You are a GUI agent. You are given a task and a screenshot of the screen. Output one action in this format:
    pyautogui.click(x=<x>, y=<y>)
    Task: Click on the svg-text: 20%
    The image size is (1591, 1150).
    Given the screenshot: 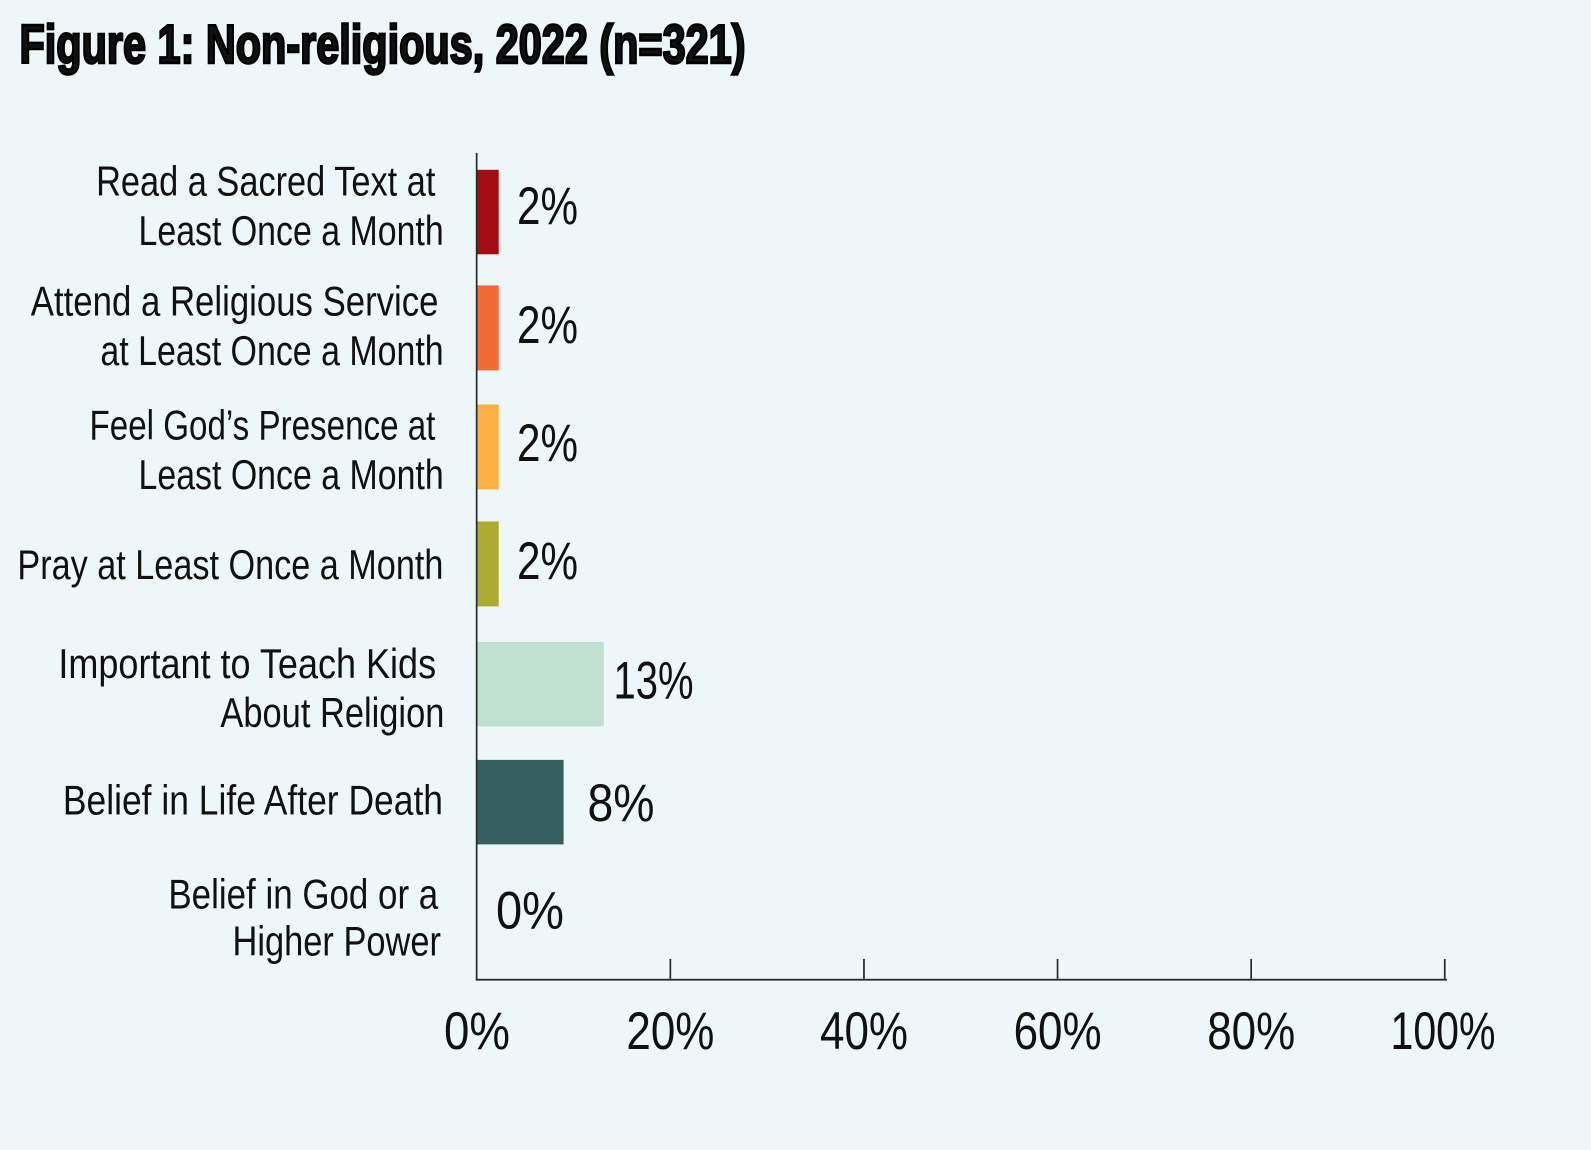 What is the action you would take?
    pyautogui.click(x=670, y=1031)
    